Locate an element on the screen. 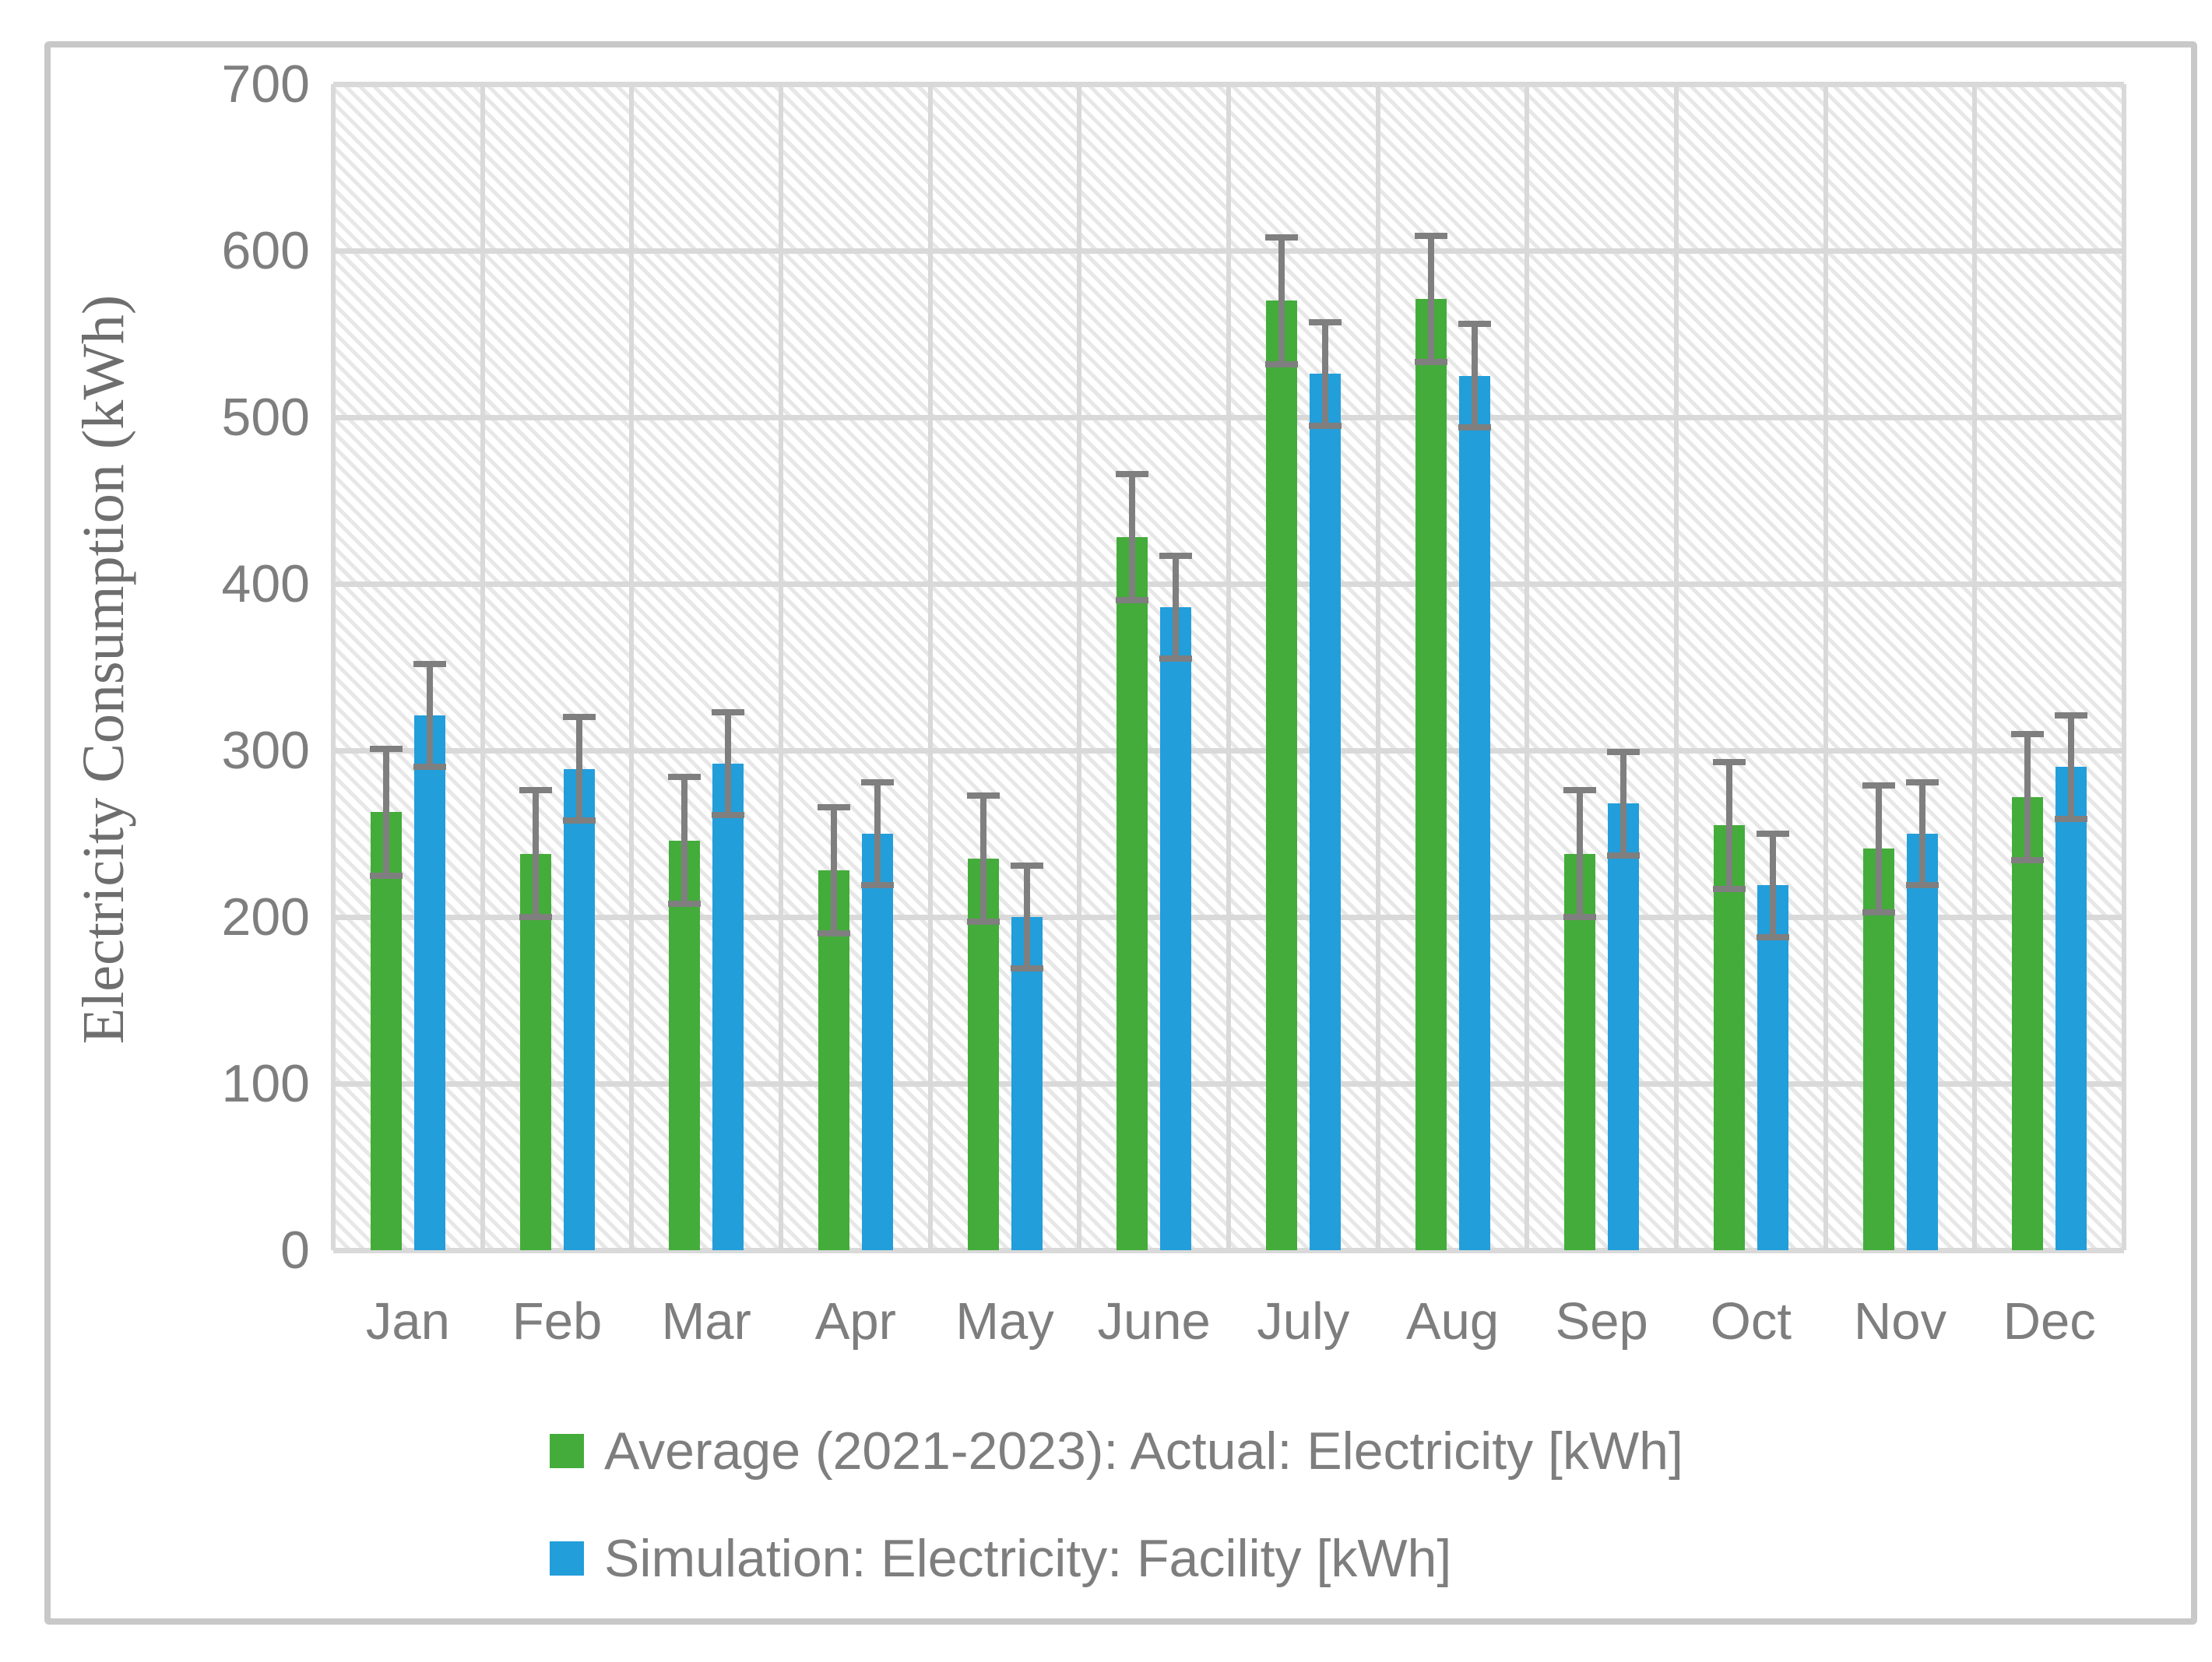  x-tick-label-aug: Aug is located at coordinates (1452, 1321).